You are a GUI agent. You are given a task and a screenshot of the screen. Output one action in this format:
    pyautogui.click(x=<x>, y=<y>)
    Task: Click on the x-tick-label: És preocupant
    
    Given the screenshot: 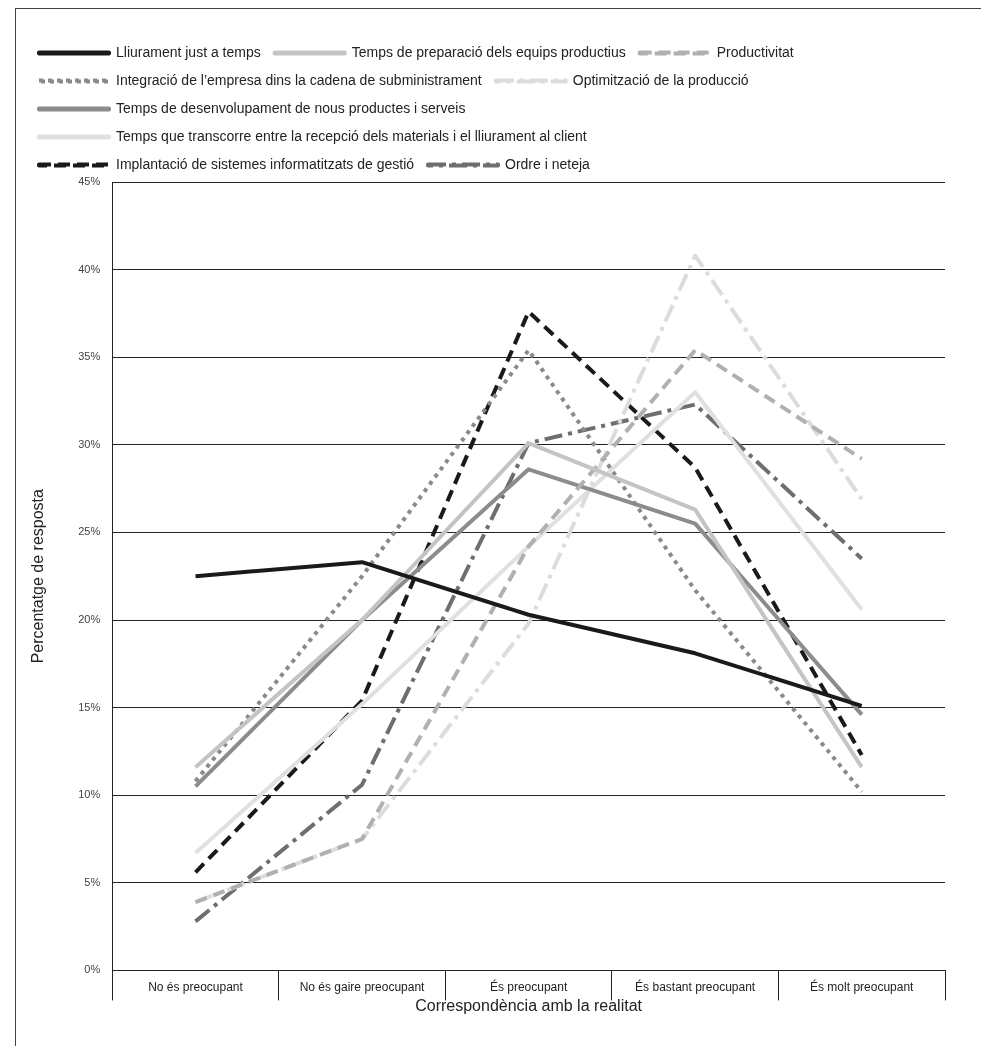 What is the action you would take?
    pyautogui.click(x=528, y=986)
    